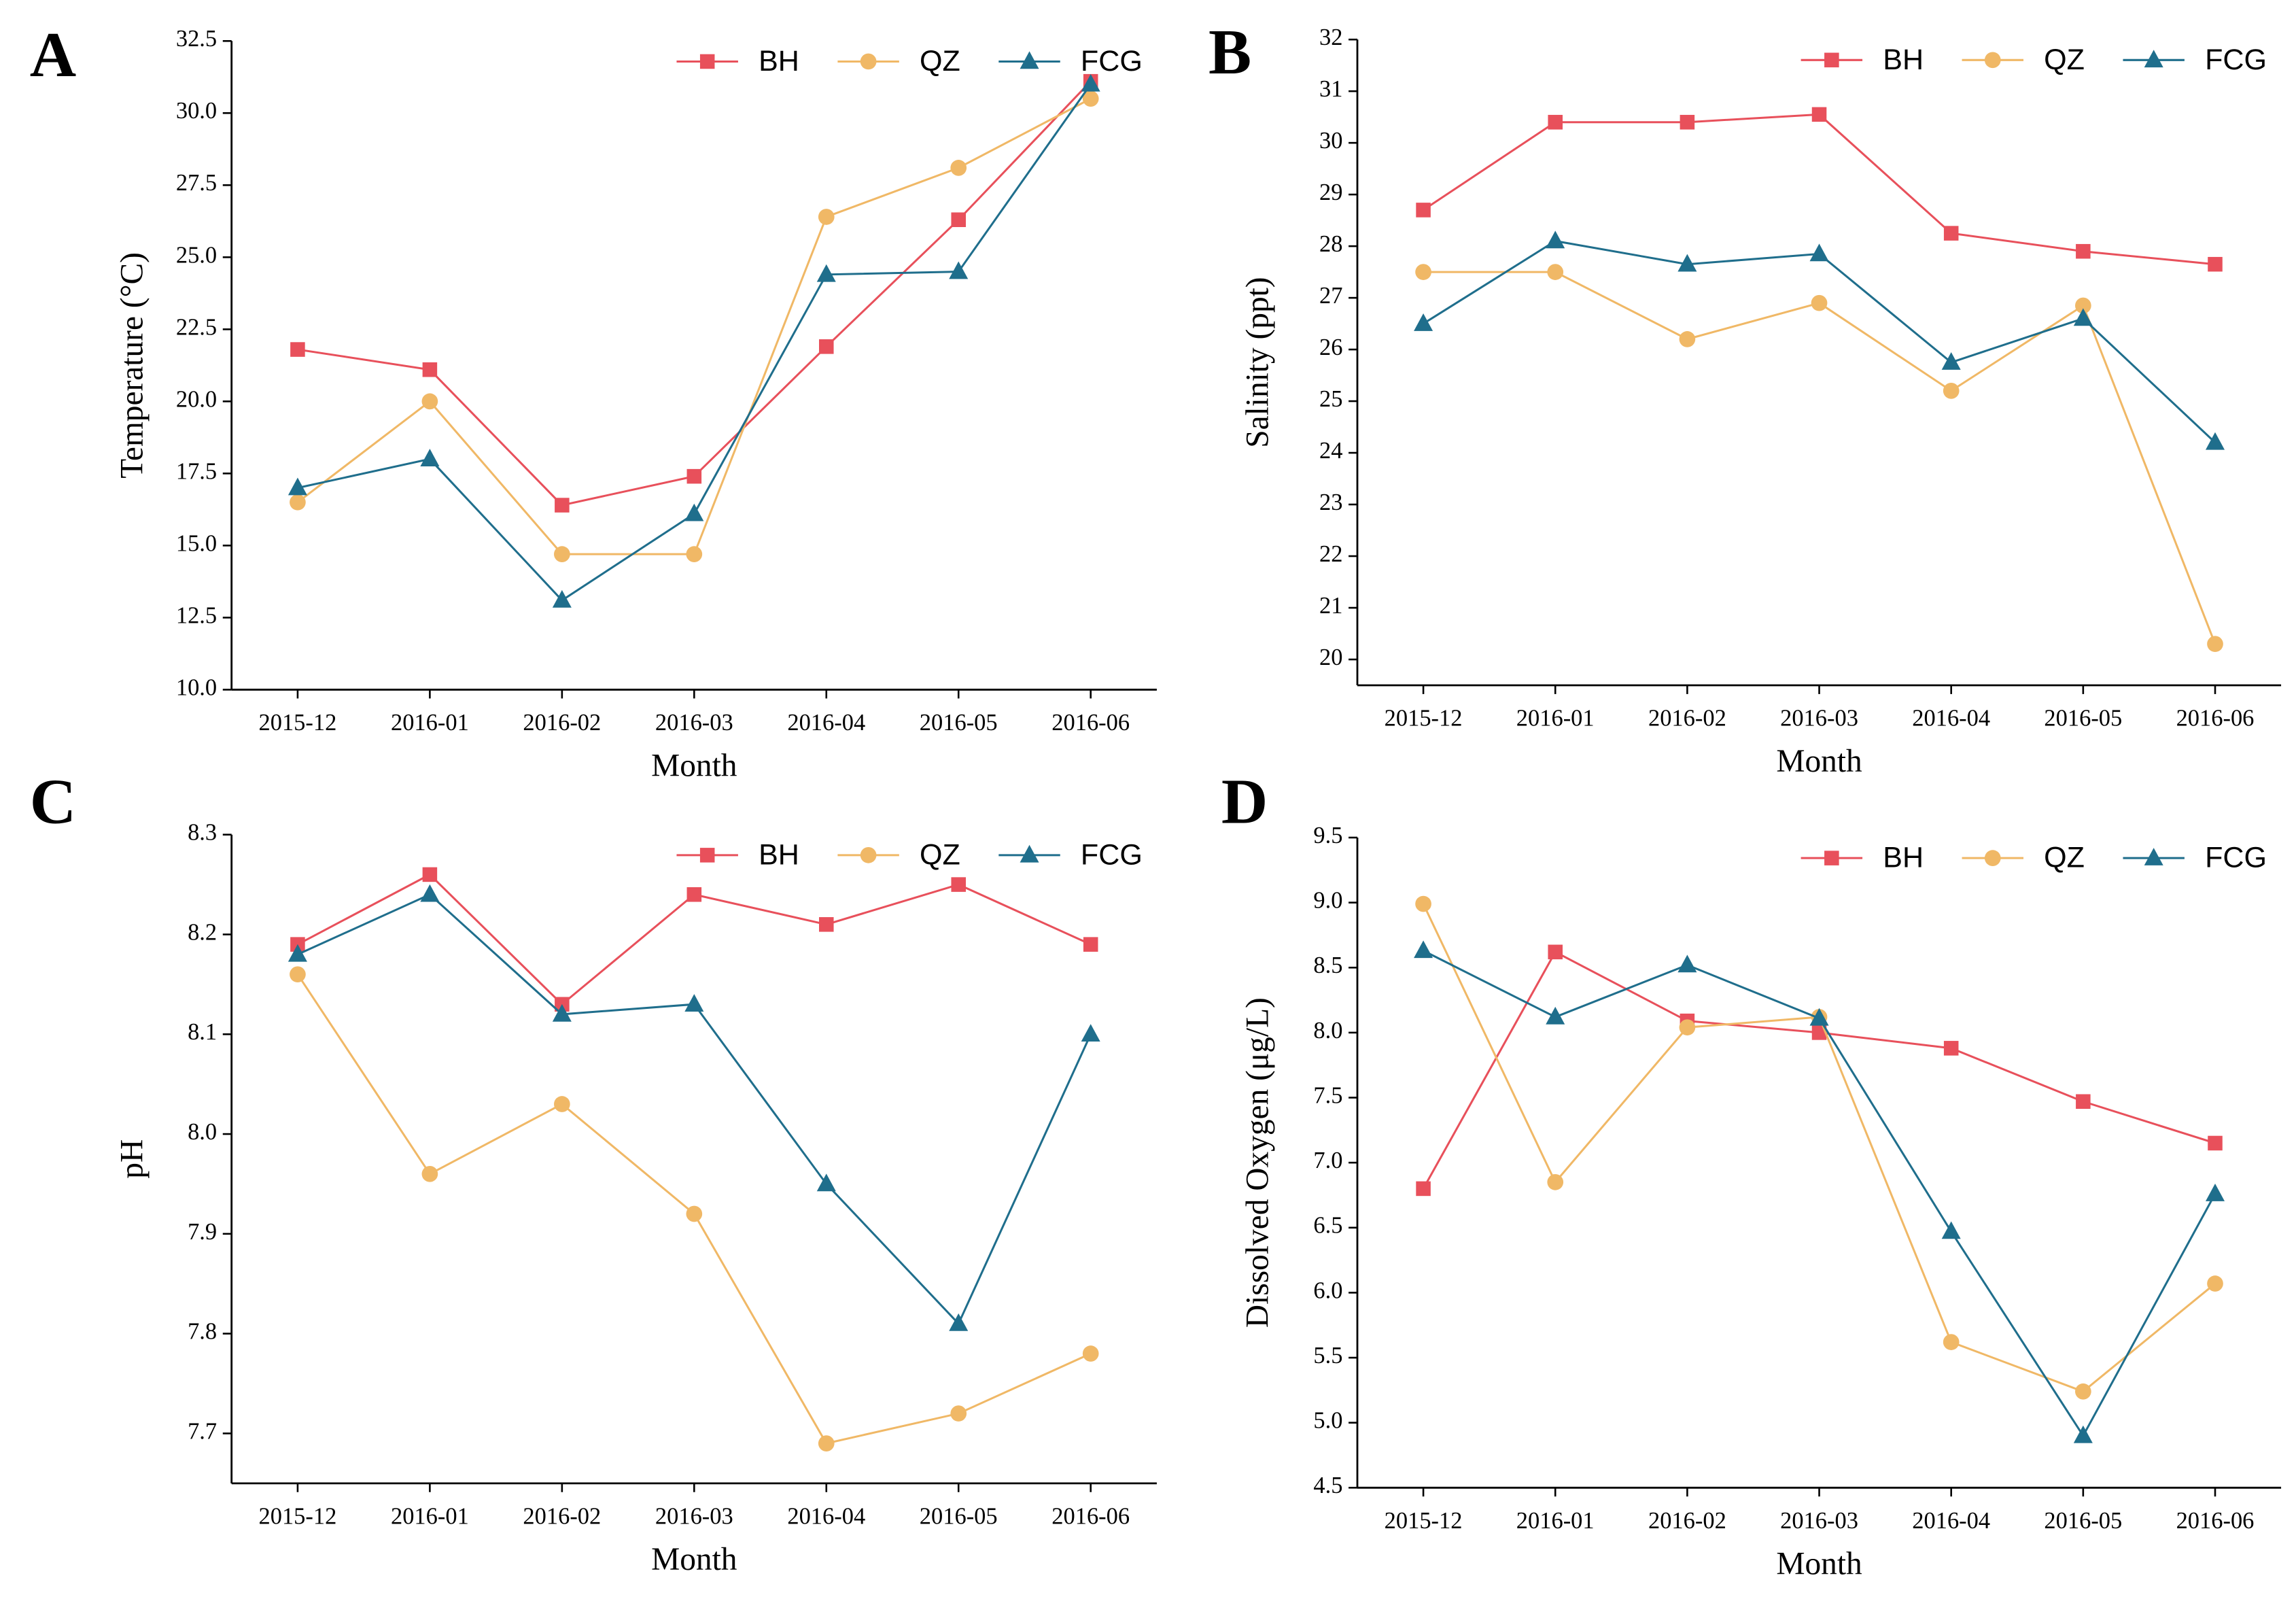  I want to click on y-tick-label: 5.0, so click(1327, 1421).